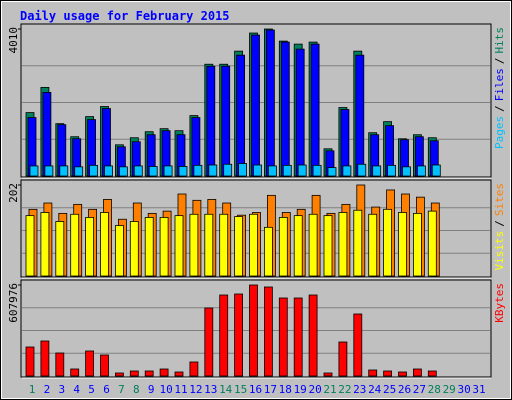 The width and height of the screenshot is (512, 400). I want to click on x-tick-label: 20, so click(314, 389).